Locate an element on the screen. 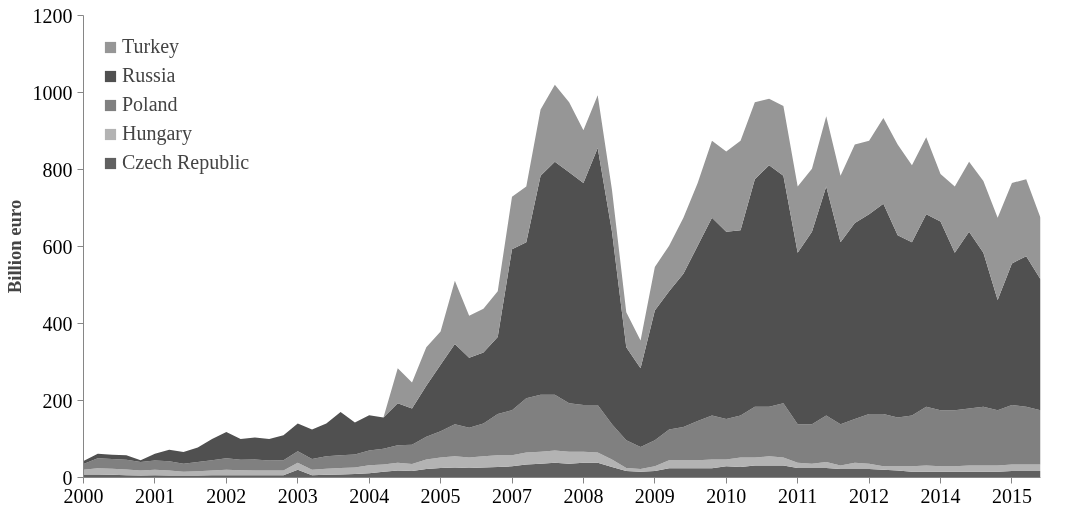 This screenshot has height=514, width=1066. y-tick-label: 600 is located at coordinates (57, 246).